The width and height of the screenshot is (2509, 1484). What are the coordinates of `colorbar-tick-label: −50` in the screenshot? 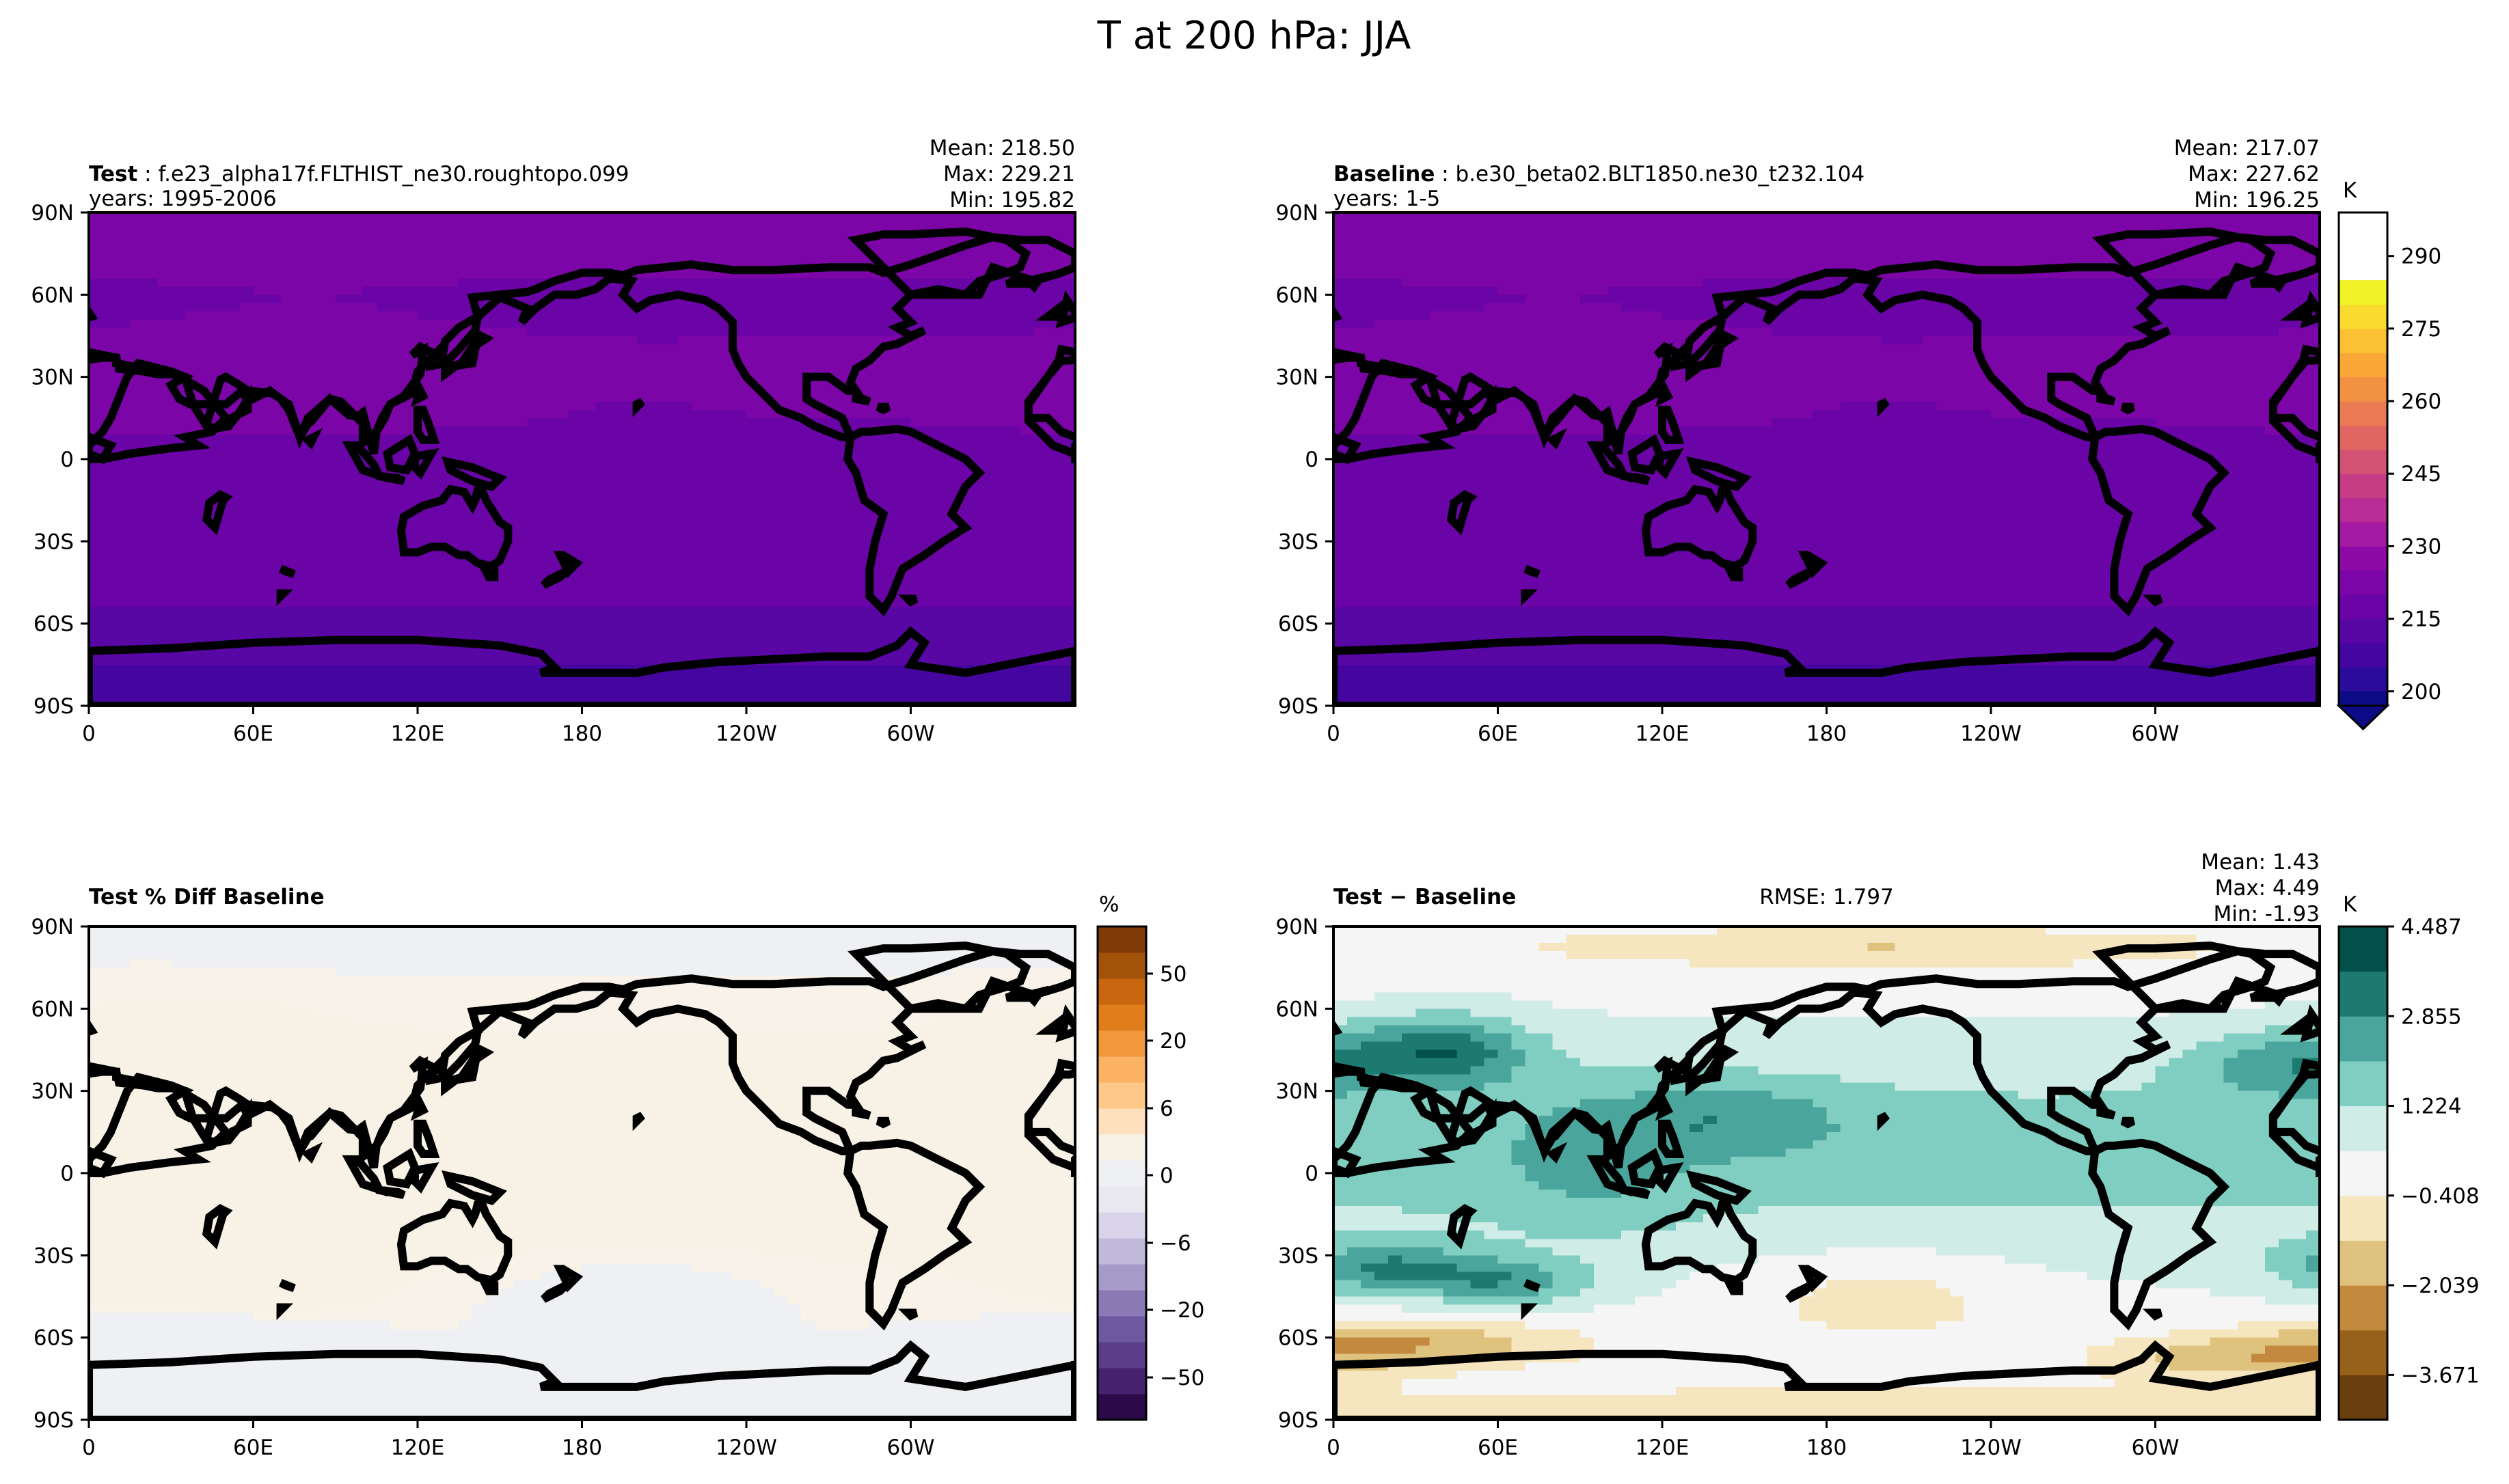 It's located at (1182, 1378).